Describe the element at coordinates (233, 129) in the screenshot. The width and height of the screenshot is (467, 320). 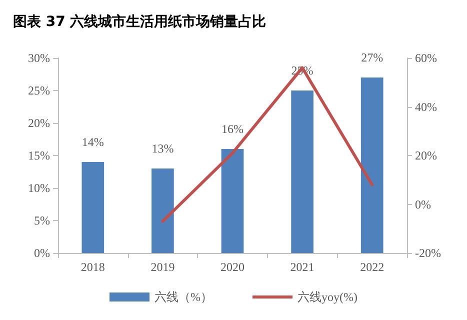
I see `data-label: 16%` at that location.